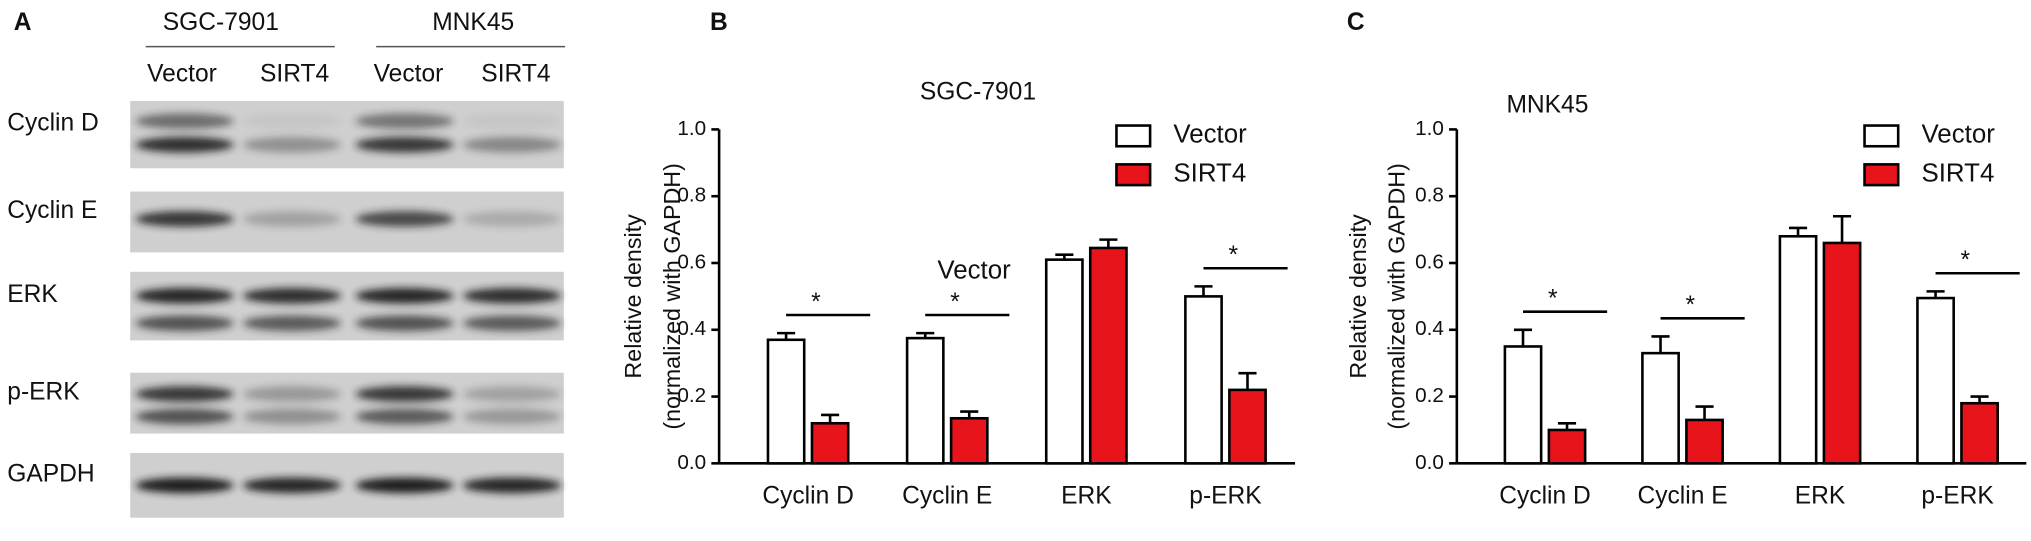 The height and width of the screenshot is (541, 2031). I want to click on row-label: GAPDH, so click(50, 473).